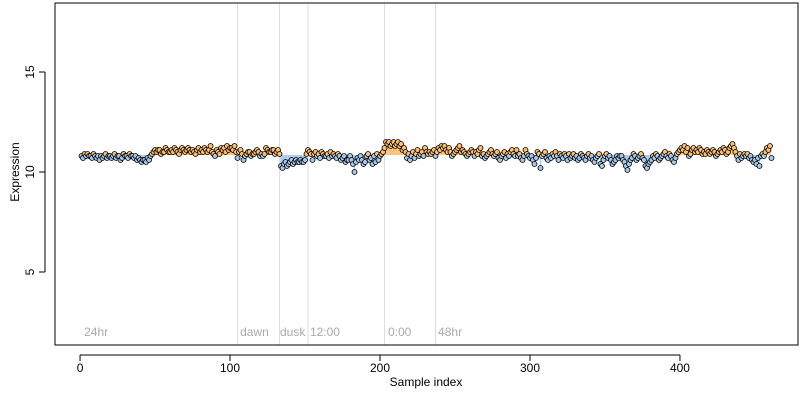  What do you see at coordinates (30, 72) in the screenshot?
I see `y-tick-label: 15` at bounding box center [30, 72].